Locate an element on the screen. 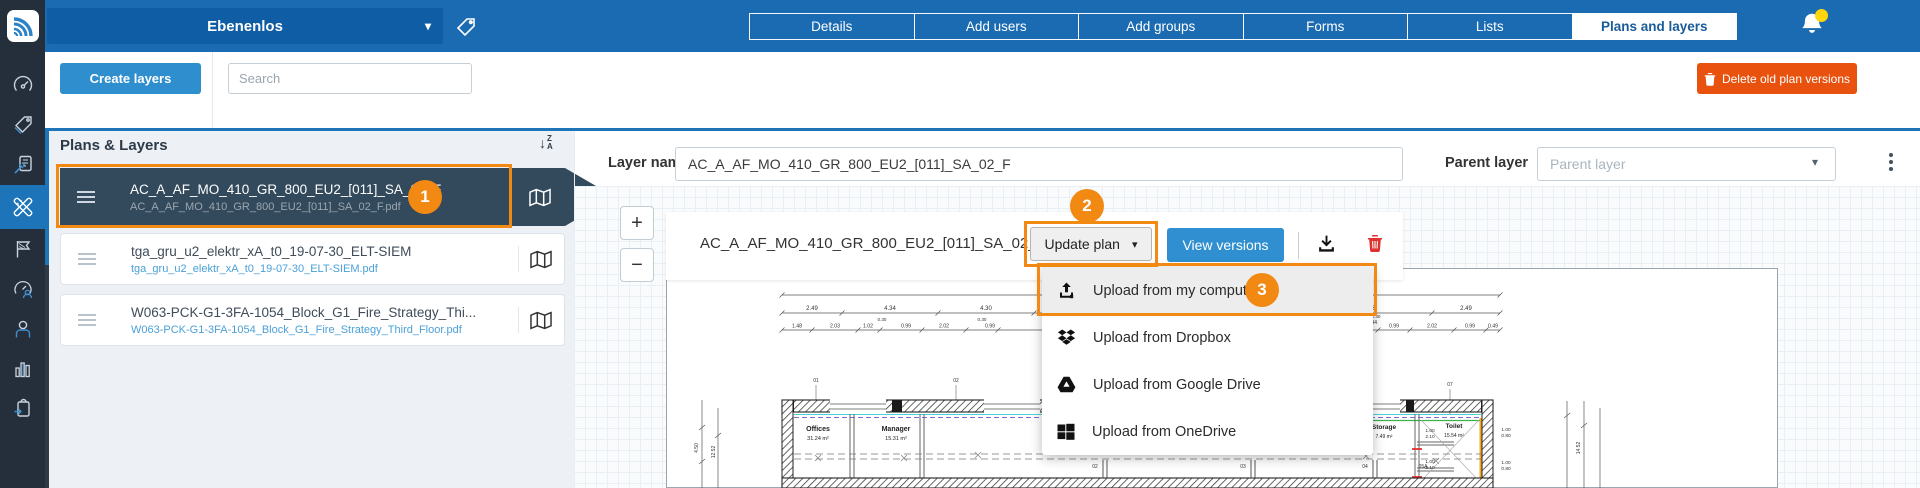 The width and height of the screenshot is (1920, 488). sidebar-item-projects is located at coordinates (22, 165).